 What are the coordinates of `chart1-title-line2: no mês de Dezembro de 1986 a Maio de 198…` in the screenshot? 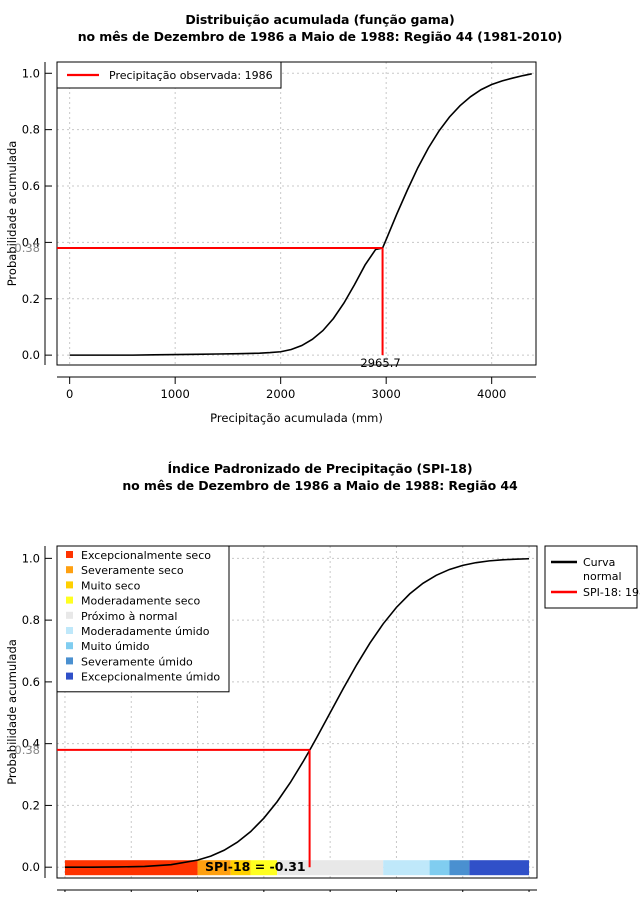 It's located at (320, 36).